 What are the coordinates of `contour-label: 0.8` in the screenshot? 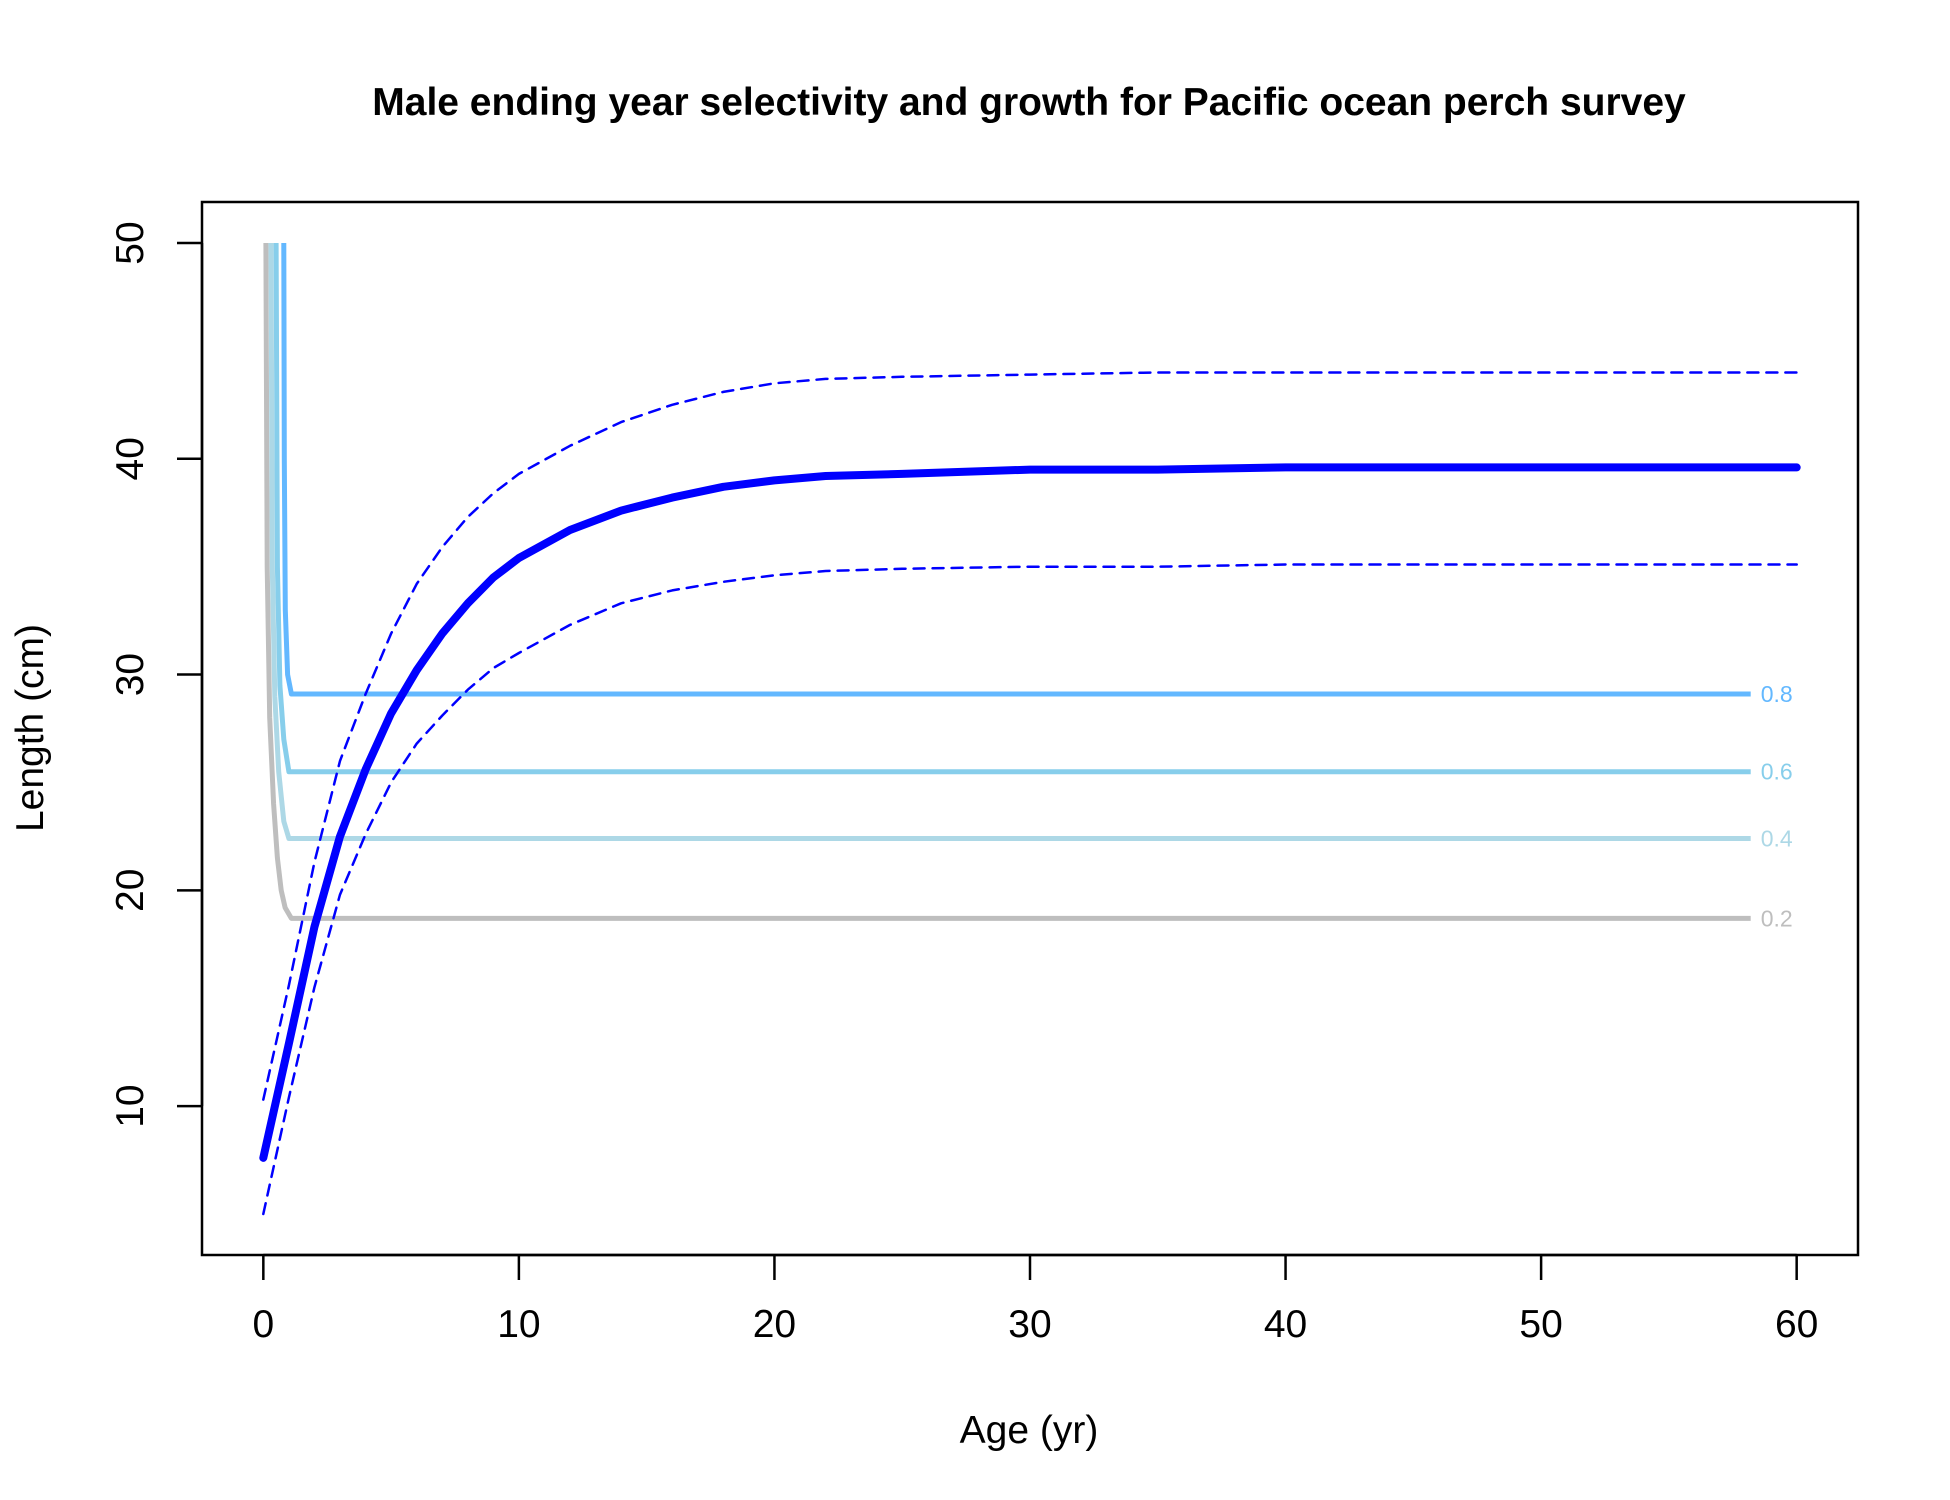 It's located at (1777, 694).